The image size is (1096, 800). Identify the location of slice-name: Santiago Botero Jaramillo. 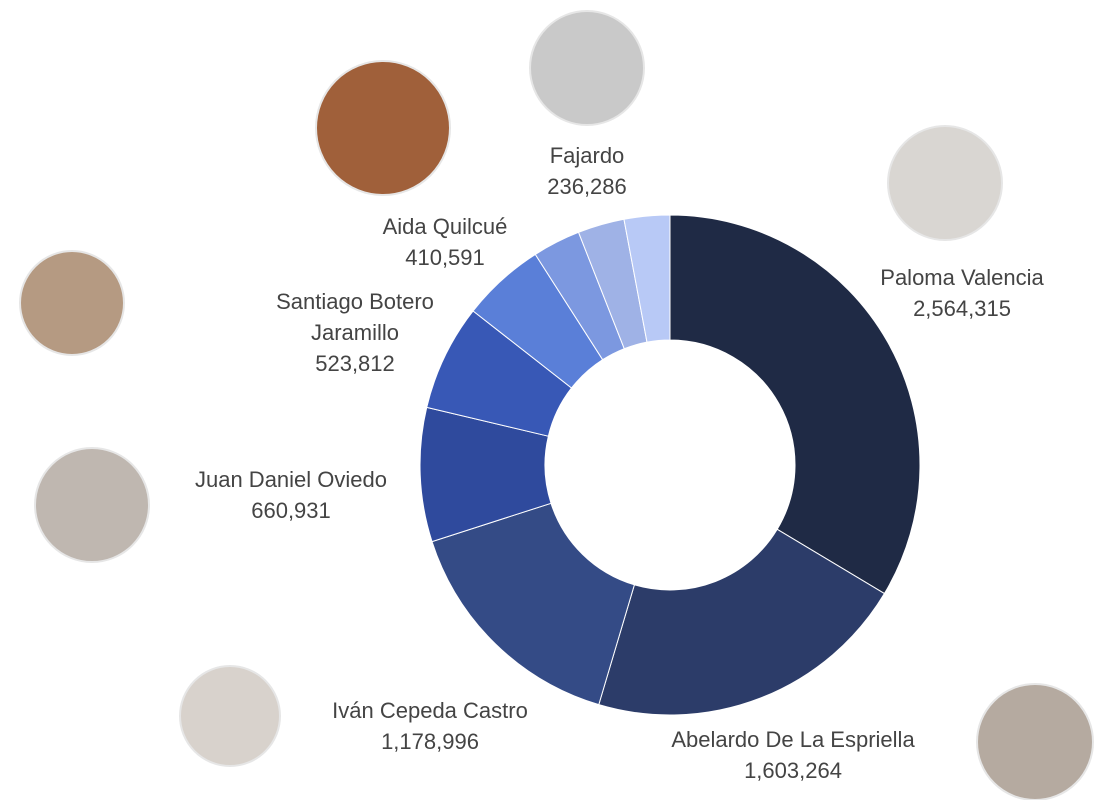
(355, 317).